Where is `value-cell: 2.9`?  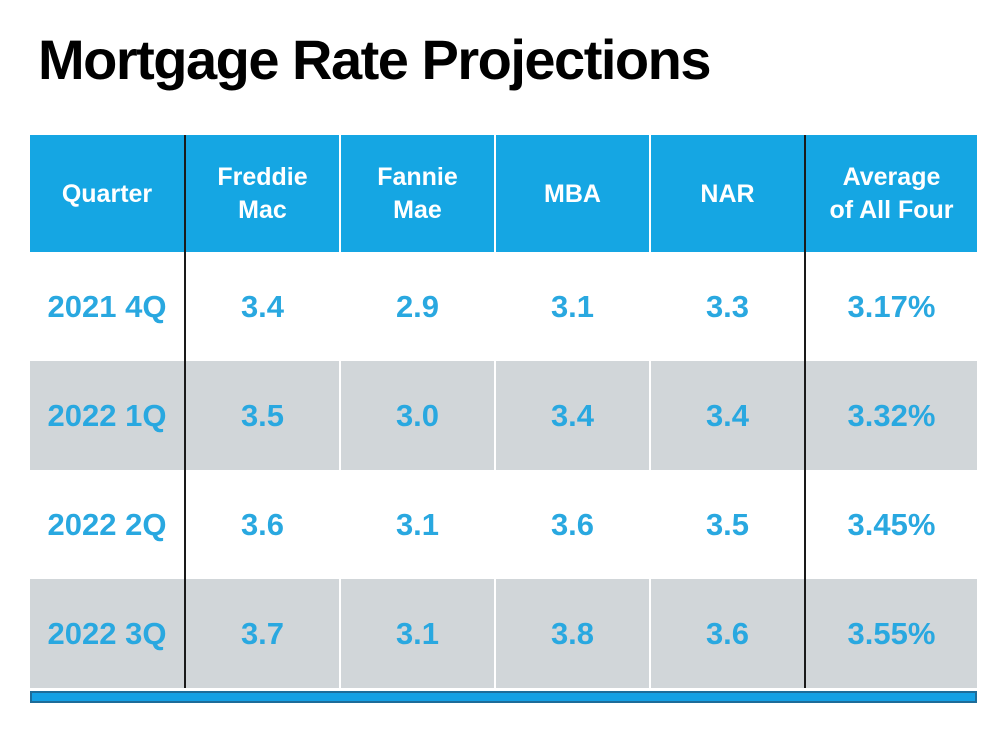
value-cell: 2.9 is located at coordinates (418, 307).